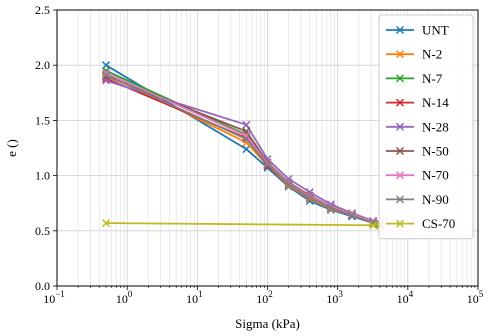 This screenshot has width=490, height=336. I want to click on x-tick-label: 10⁵, so click(475, 297).